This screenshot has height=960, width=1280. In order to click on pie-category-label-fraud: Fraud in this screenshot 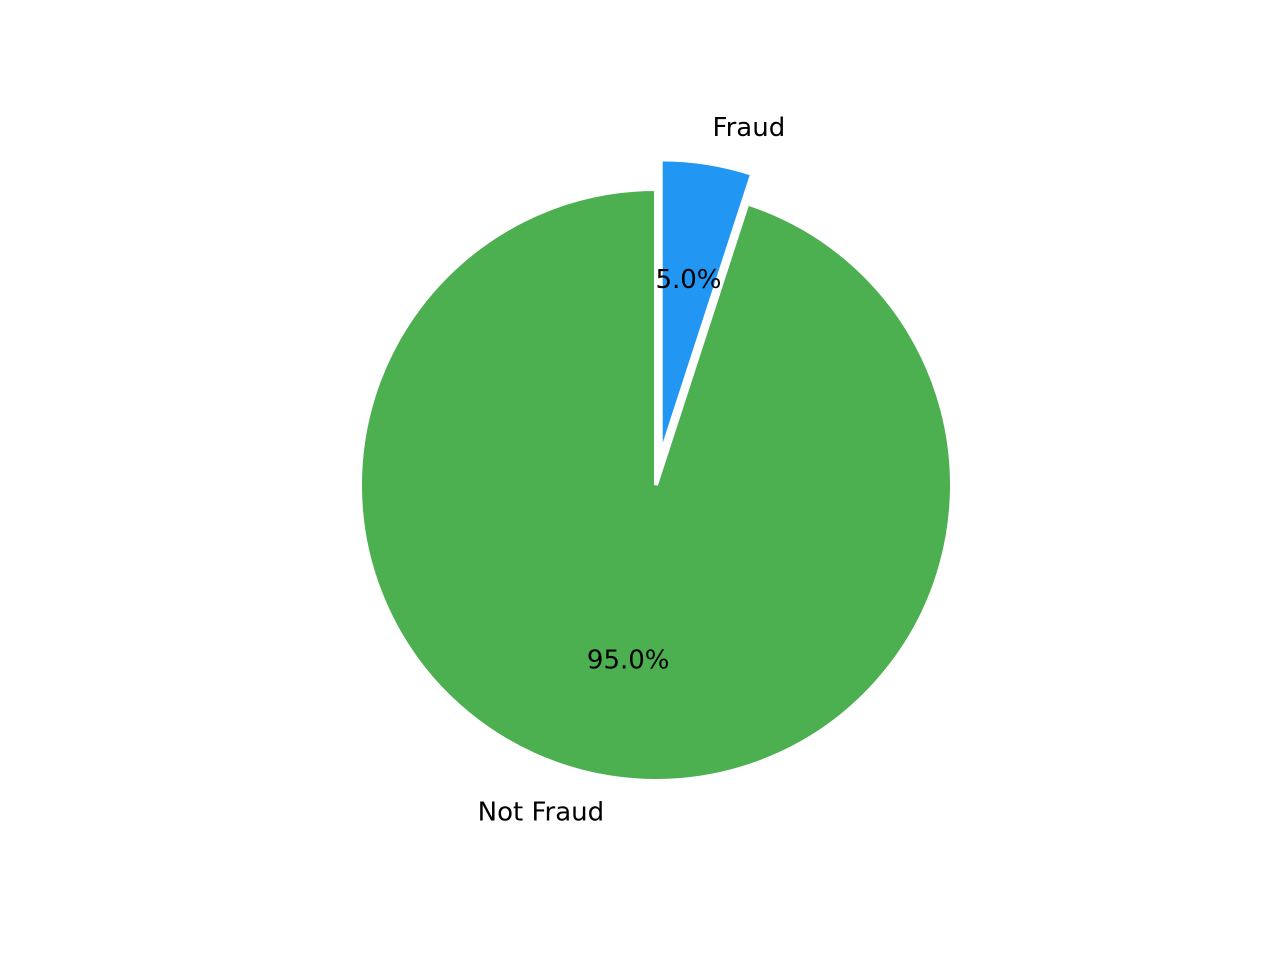, I will do `click(749, 128)`.